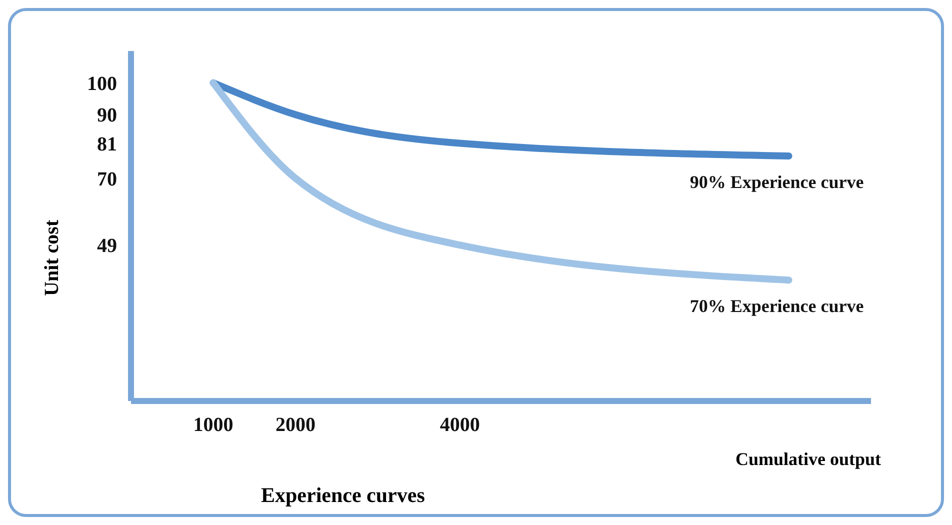  What do you see at coordinates (460, 425) in the screenshot?
I see `x-tick-label: 4000` at bounding box center [460, 425].